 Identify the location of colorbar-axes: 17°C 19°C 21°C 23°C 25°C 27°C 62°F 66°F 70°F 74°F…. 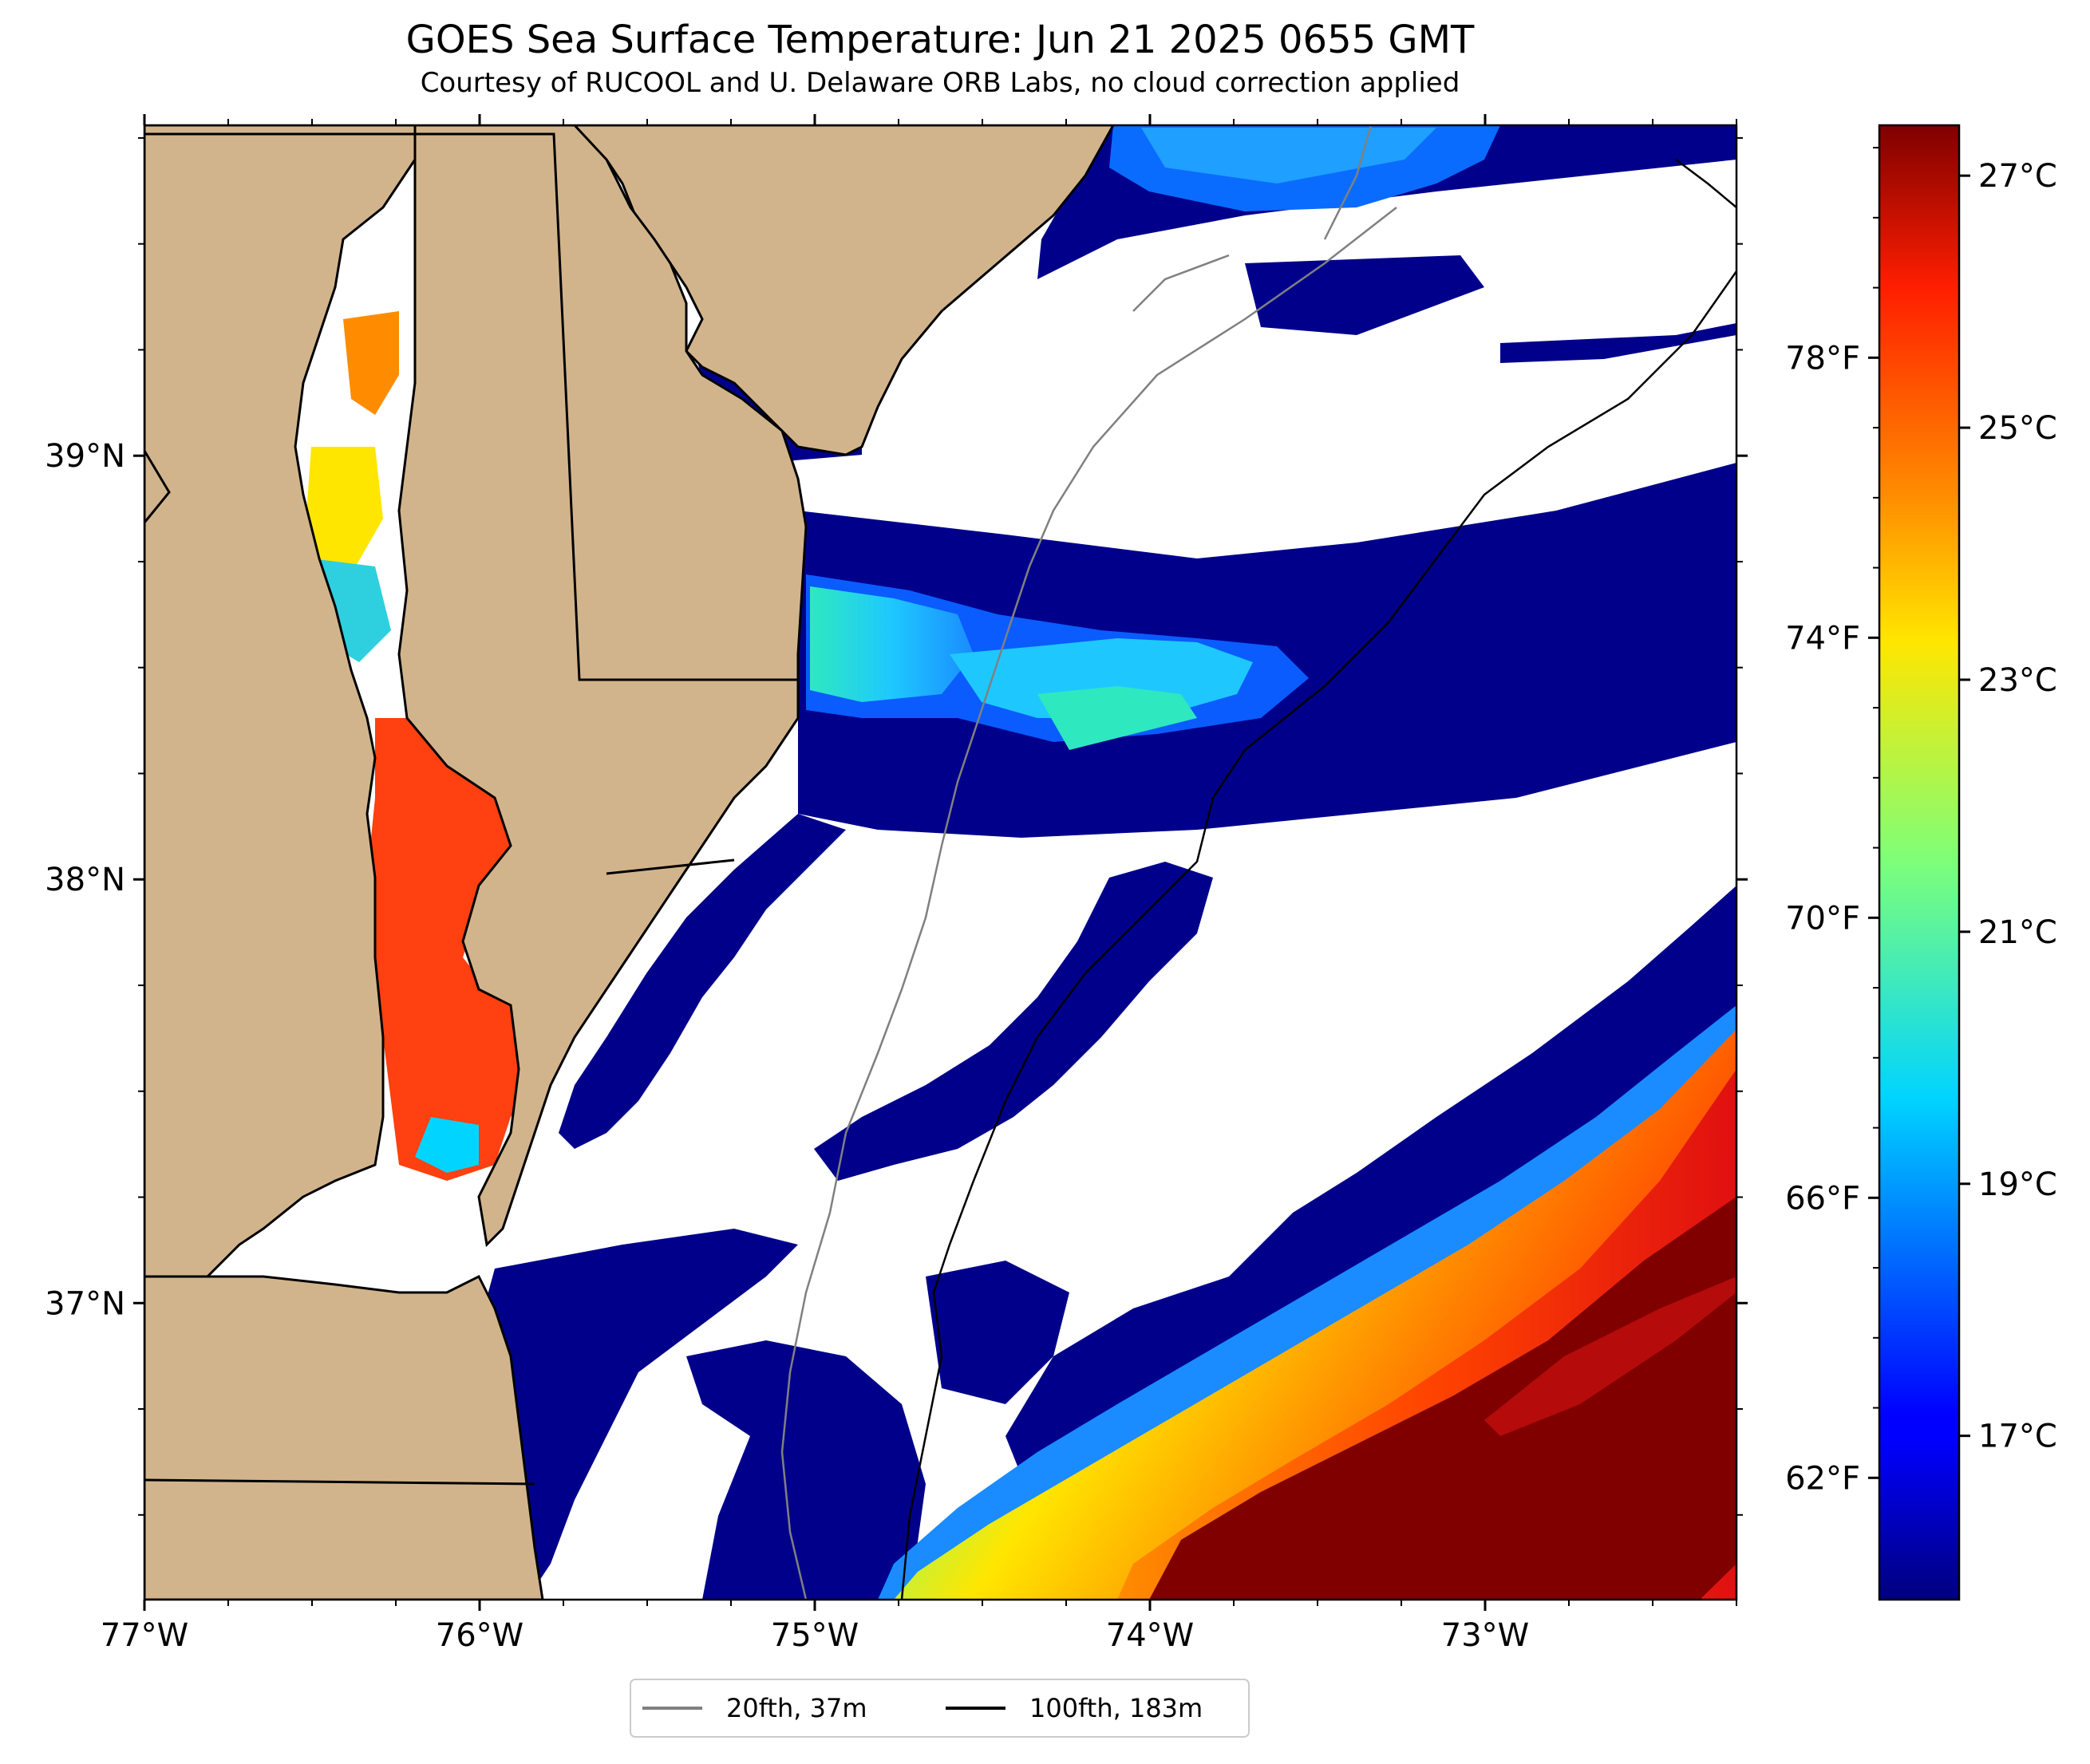
(1921, 822).